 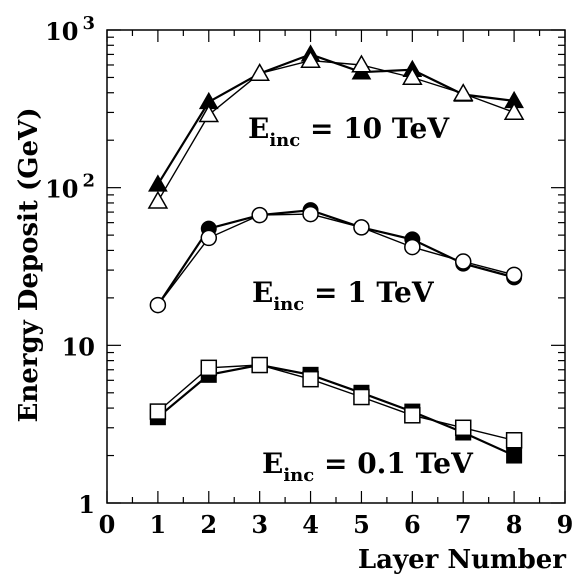 What do you see at coordinates (86, 504) in the screenshot?
I see `y-tick-label: 1` at bounding box center [86, 504].